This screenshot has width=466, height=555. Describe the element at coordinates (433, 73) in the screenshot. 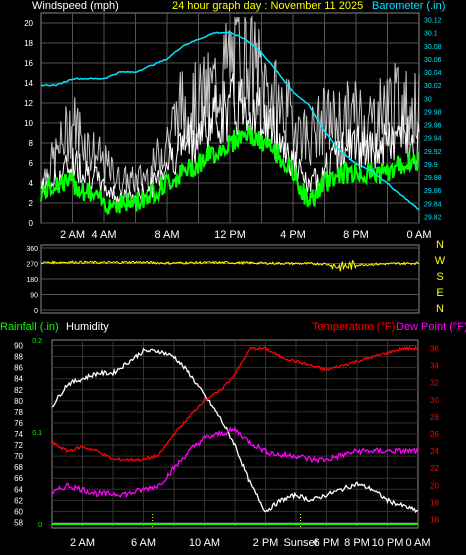

I see `barometer-tick-label: 30.04` at that location.